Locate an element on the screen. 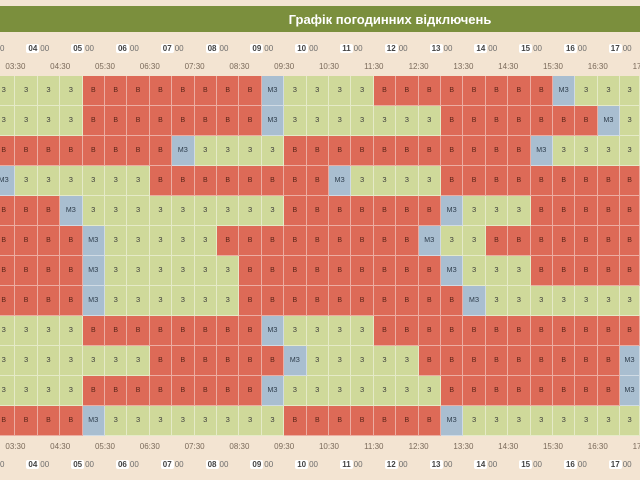 The height and width of the screenshot is (480, 640). hour-label-hour: 07 is located at coordinates (167, 48).